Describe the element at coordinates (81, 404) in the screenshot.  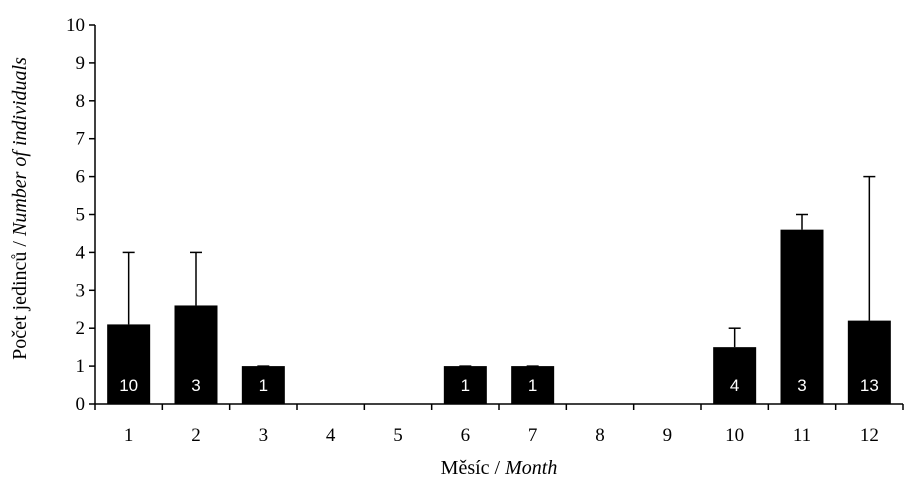
I see `y-tick-label: 0` at that location.